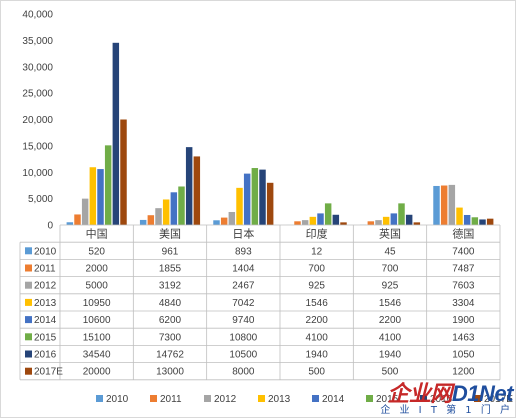 This screenshot has height=419, width=517. Describe the element at coordinates (243, 251) in the screenshot. I see `table-value: 893` at that location.